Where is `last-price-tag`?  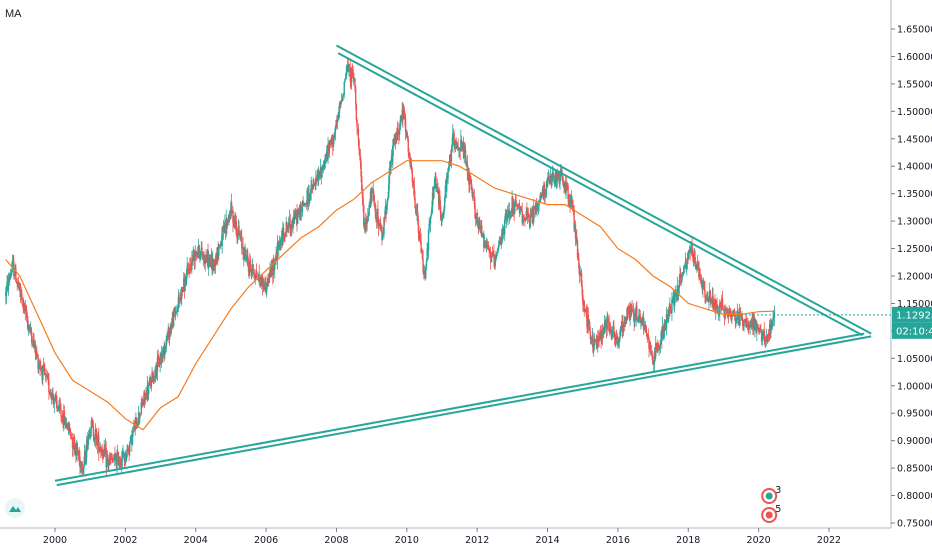
last-price-tag is located at coordinates (912, 314).